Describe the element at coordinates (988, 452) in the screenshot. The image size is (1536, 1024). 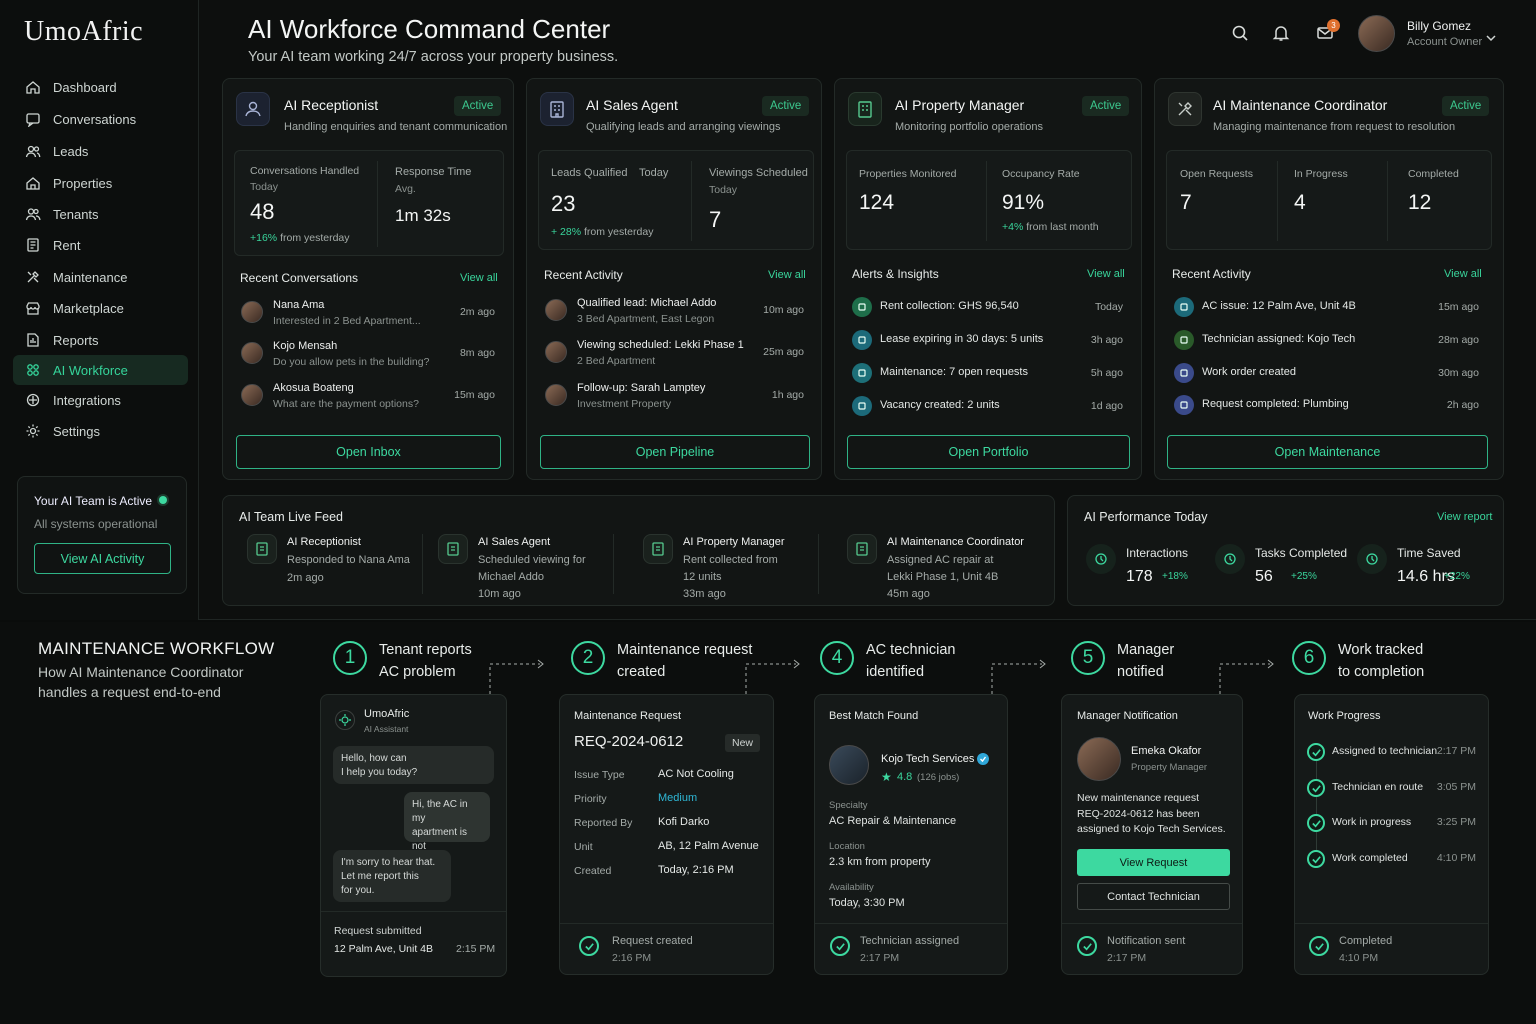
I see `open-portfolio-button: Open Portfolio` at that location.